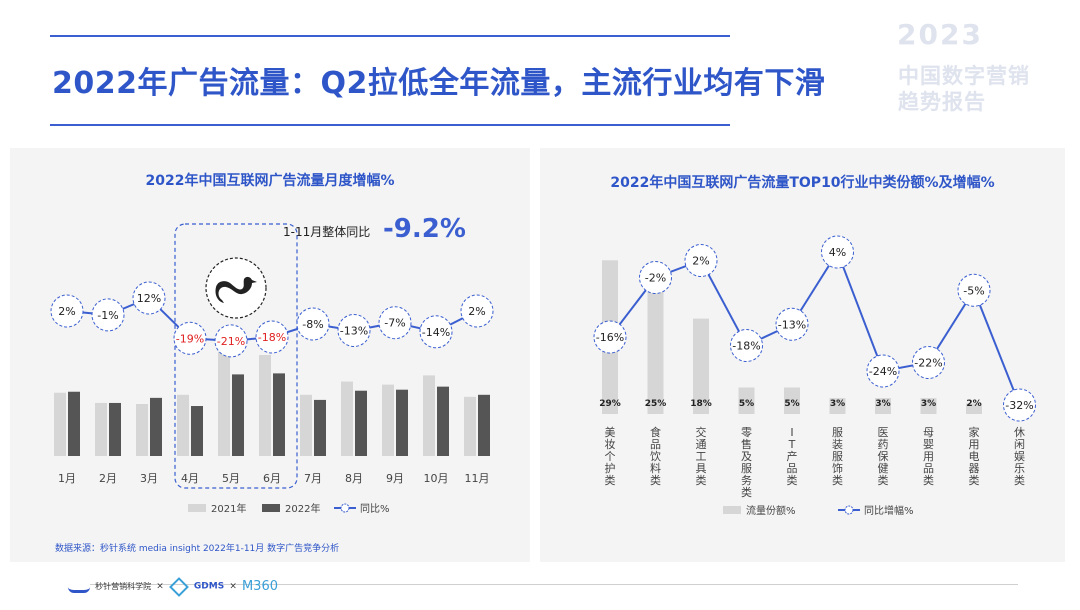 This screenshot has width=1080, height=610. I want to click on footer-logo-m360: M360, so click(259, 586).